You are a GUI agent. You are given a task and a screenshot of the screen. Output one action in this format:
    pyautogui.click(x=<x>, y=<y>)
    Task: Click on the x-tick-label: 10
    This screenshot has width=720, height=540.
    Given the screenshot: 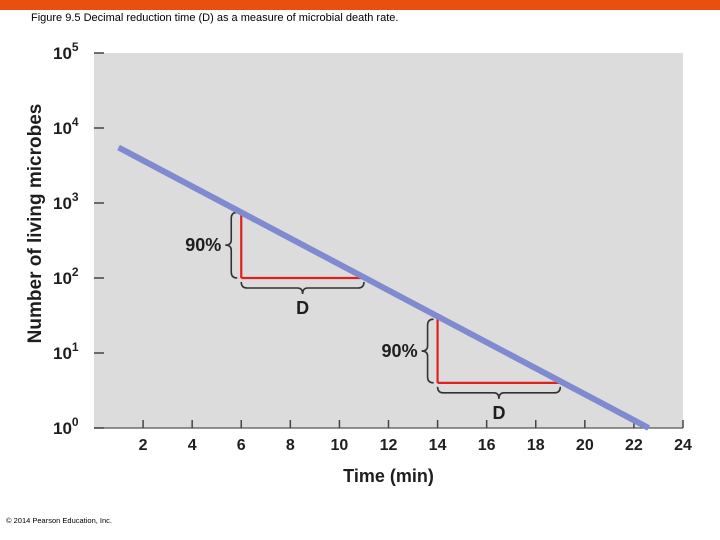 What is the action you would take?
    pyautogui.click(x=340, y=445)
    